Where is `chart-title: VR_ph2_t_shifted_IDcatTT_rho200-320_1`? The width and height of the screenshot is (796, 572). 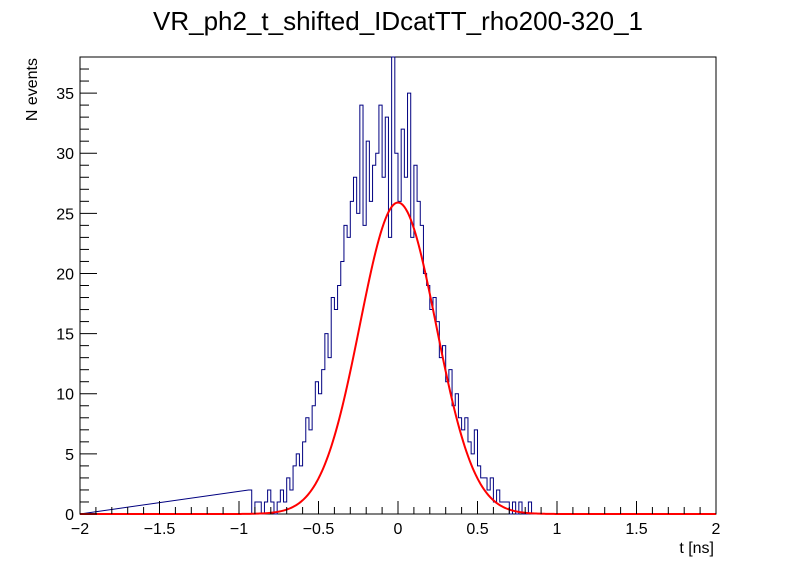 chart-title: VR_ph2_t_shifted_IDcatTT_rho200-320_1 is located at coordinates (398, 21).